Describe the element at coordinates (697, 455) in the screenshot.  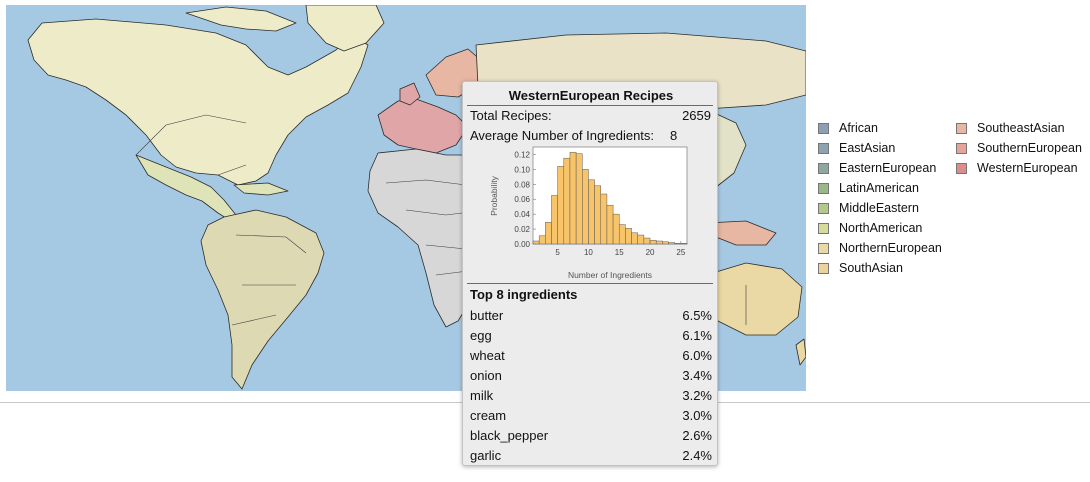
I see `ingredient-percent: 2.4%` at that location.